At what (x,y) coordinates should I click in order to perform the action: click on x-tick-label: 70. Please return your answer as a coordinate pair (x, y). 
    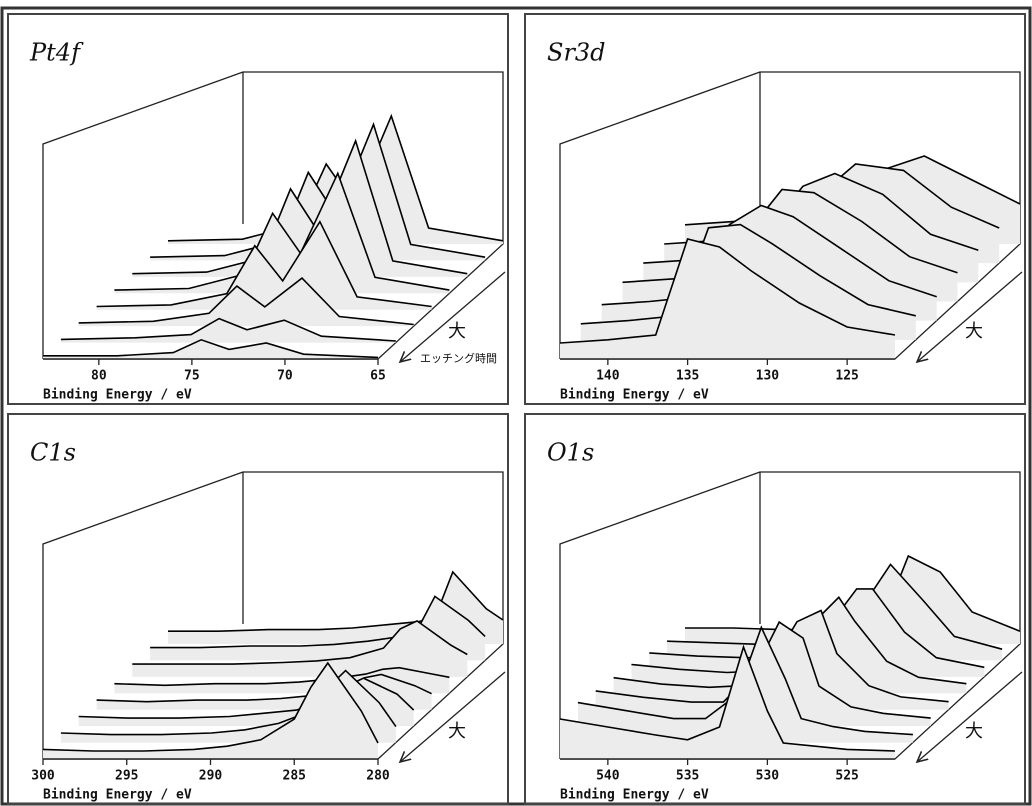
    Looking at the image, I should click on (285, 376).